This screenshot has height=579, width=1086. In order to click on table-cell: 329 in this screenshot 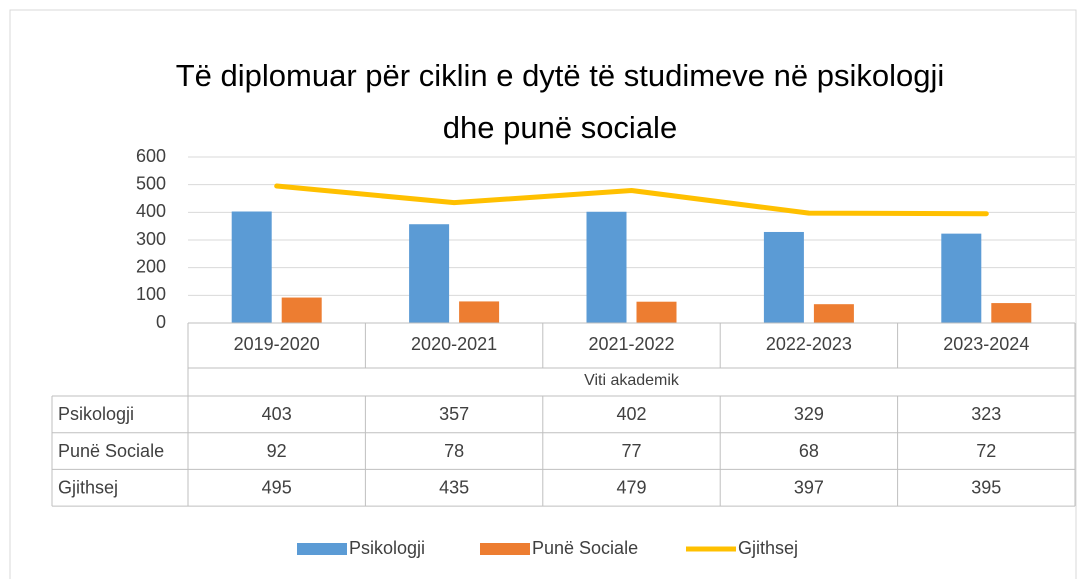, I will do `click(809, 414)`.